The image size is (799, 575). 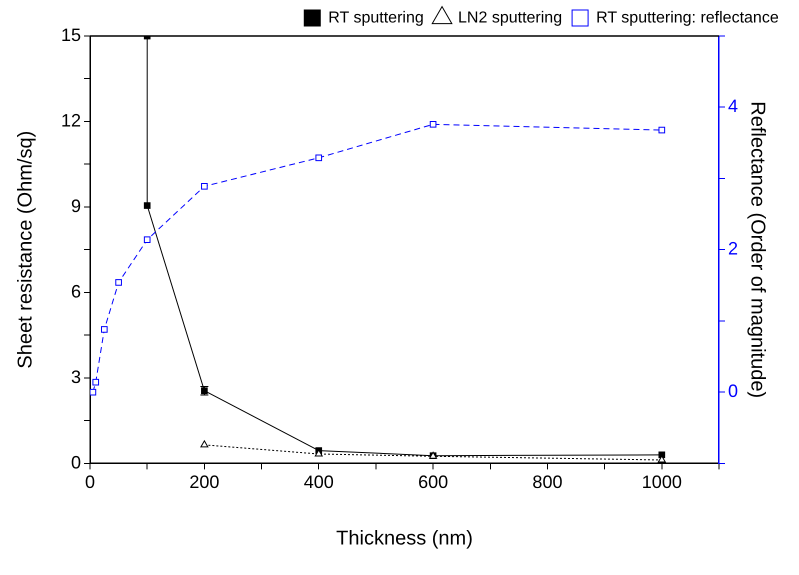 I want to click on y2-axis-title: Reflectance (Order of magnitude), so click(x=757, y=249).